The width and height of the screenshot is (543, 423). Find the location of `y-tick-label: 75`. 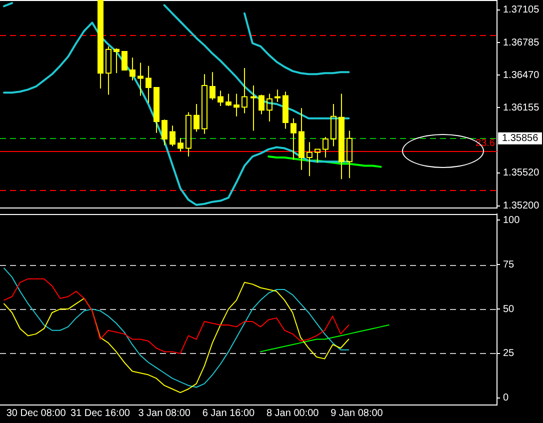

y-tick-label: 75 is located at coordinates (509, 264).